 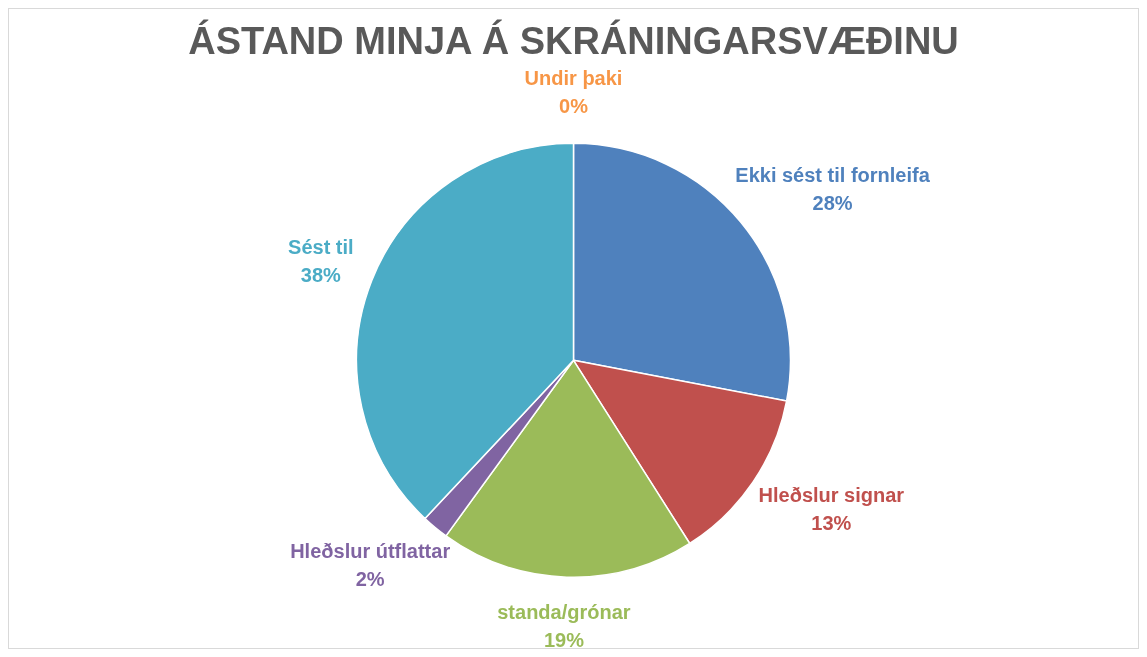 What do you see at coordinates (573, 77) in the screenshot?
I see `category-label: Undir þaki` at bounding box center [573, 77].